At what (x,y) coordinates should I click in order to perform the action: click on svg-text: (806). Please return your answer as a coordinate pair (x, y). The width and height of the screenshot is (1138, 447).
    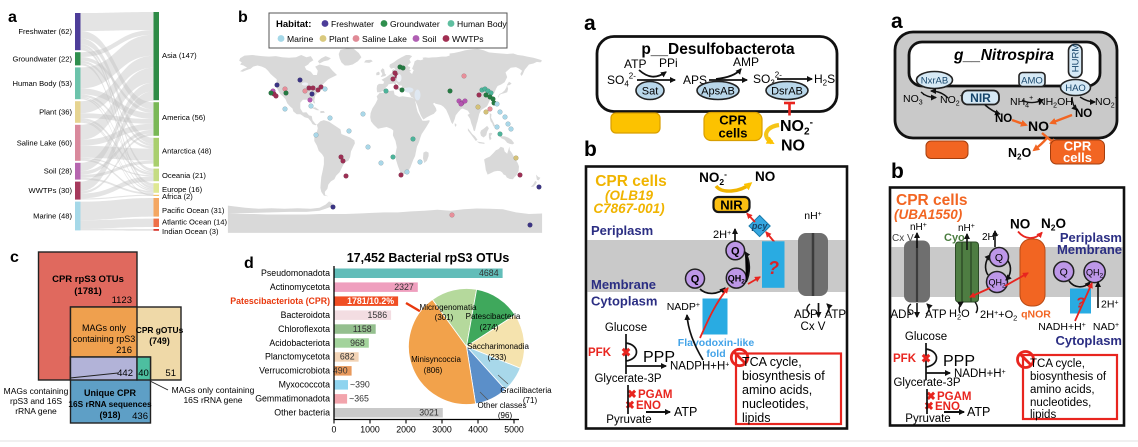
    Looking at the image, I should click on (433, 370).